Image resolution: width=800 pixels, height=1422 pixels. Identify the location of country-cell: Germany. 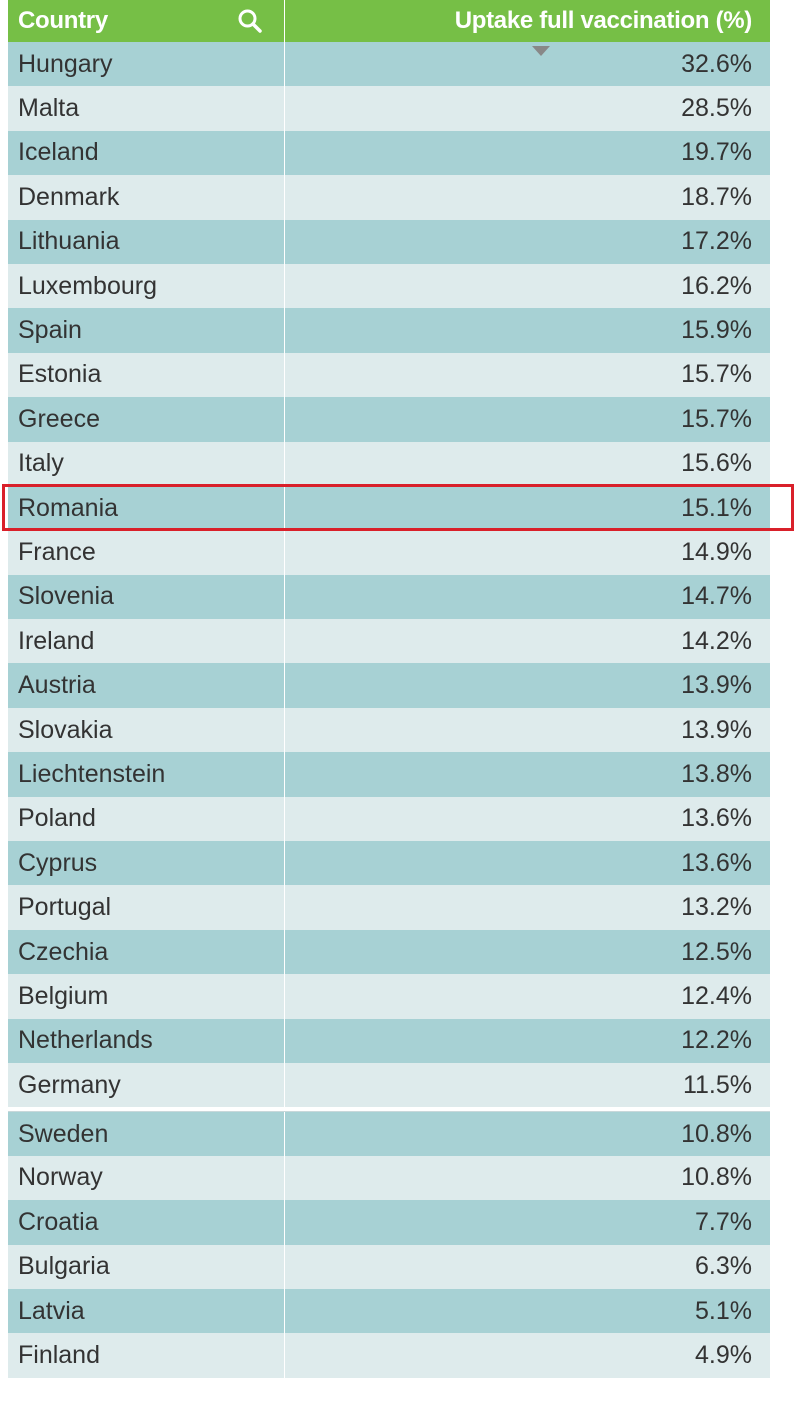
(146, 1085).